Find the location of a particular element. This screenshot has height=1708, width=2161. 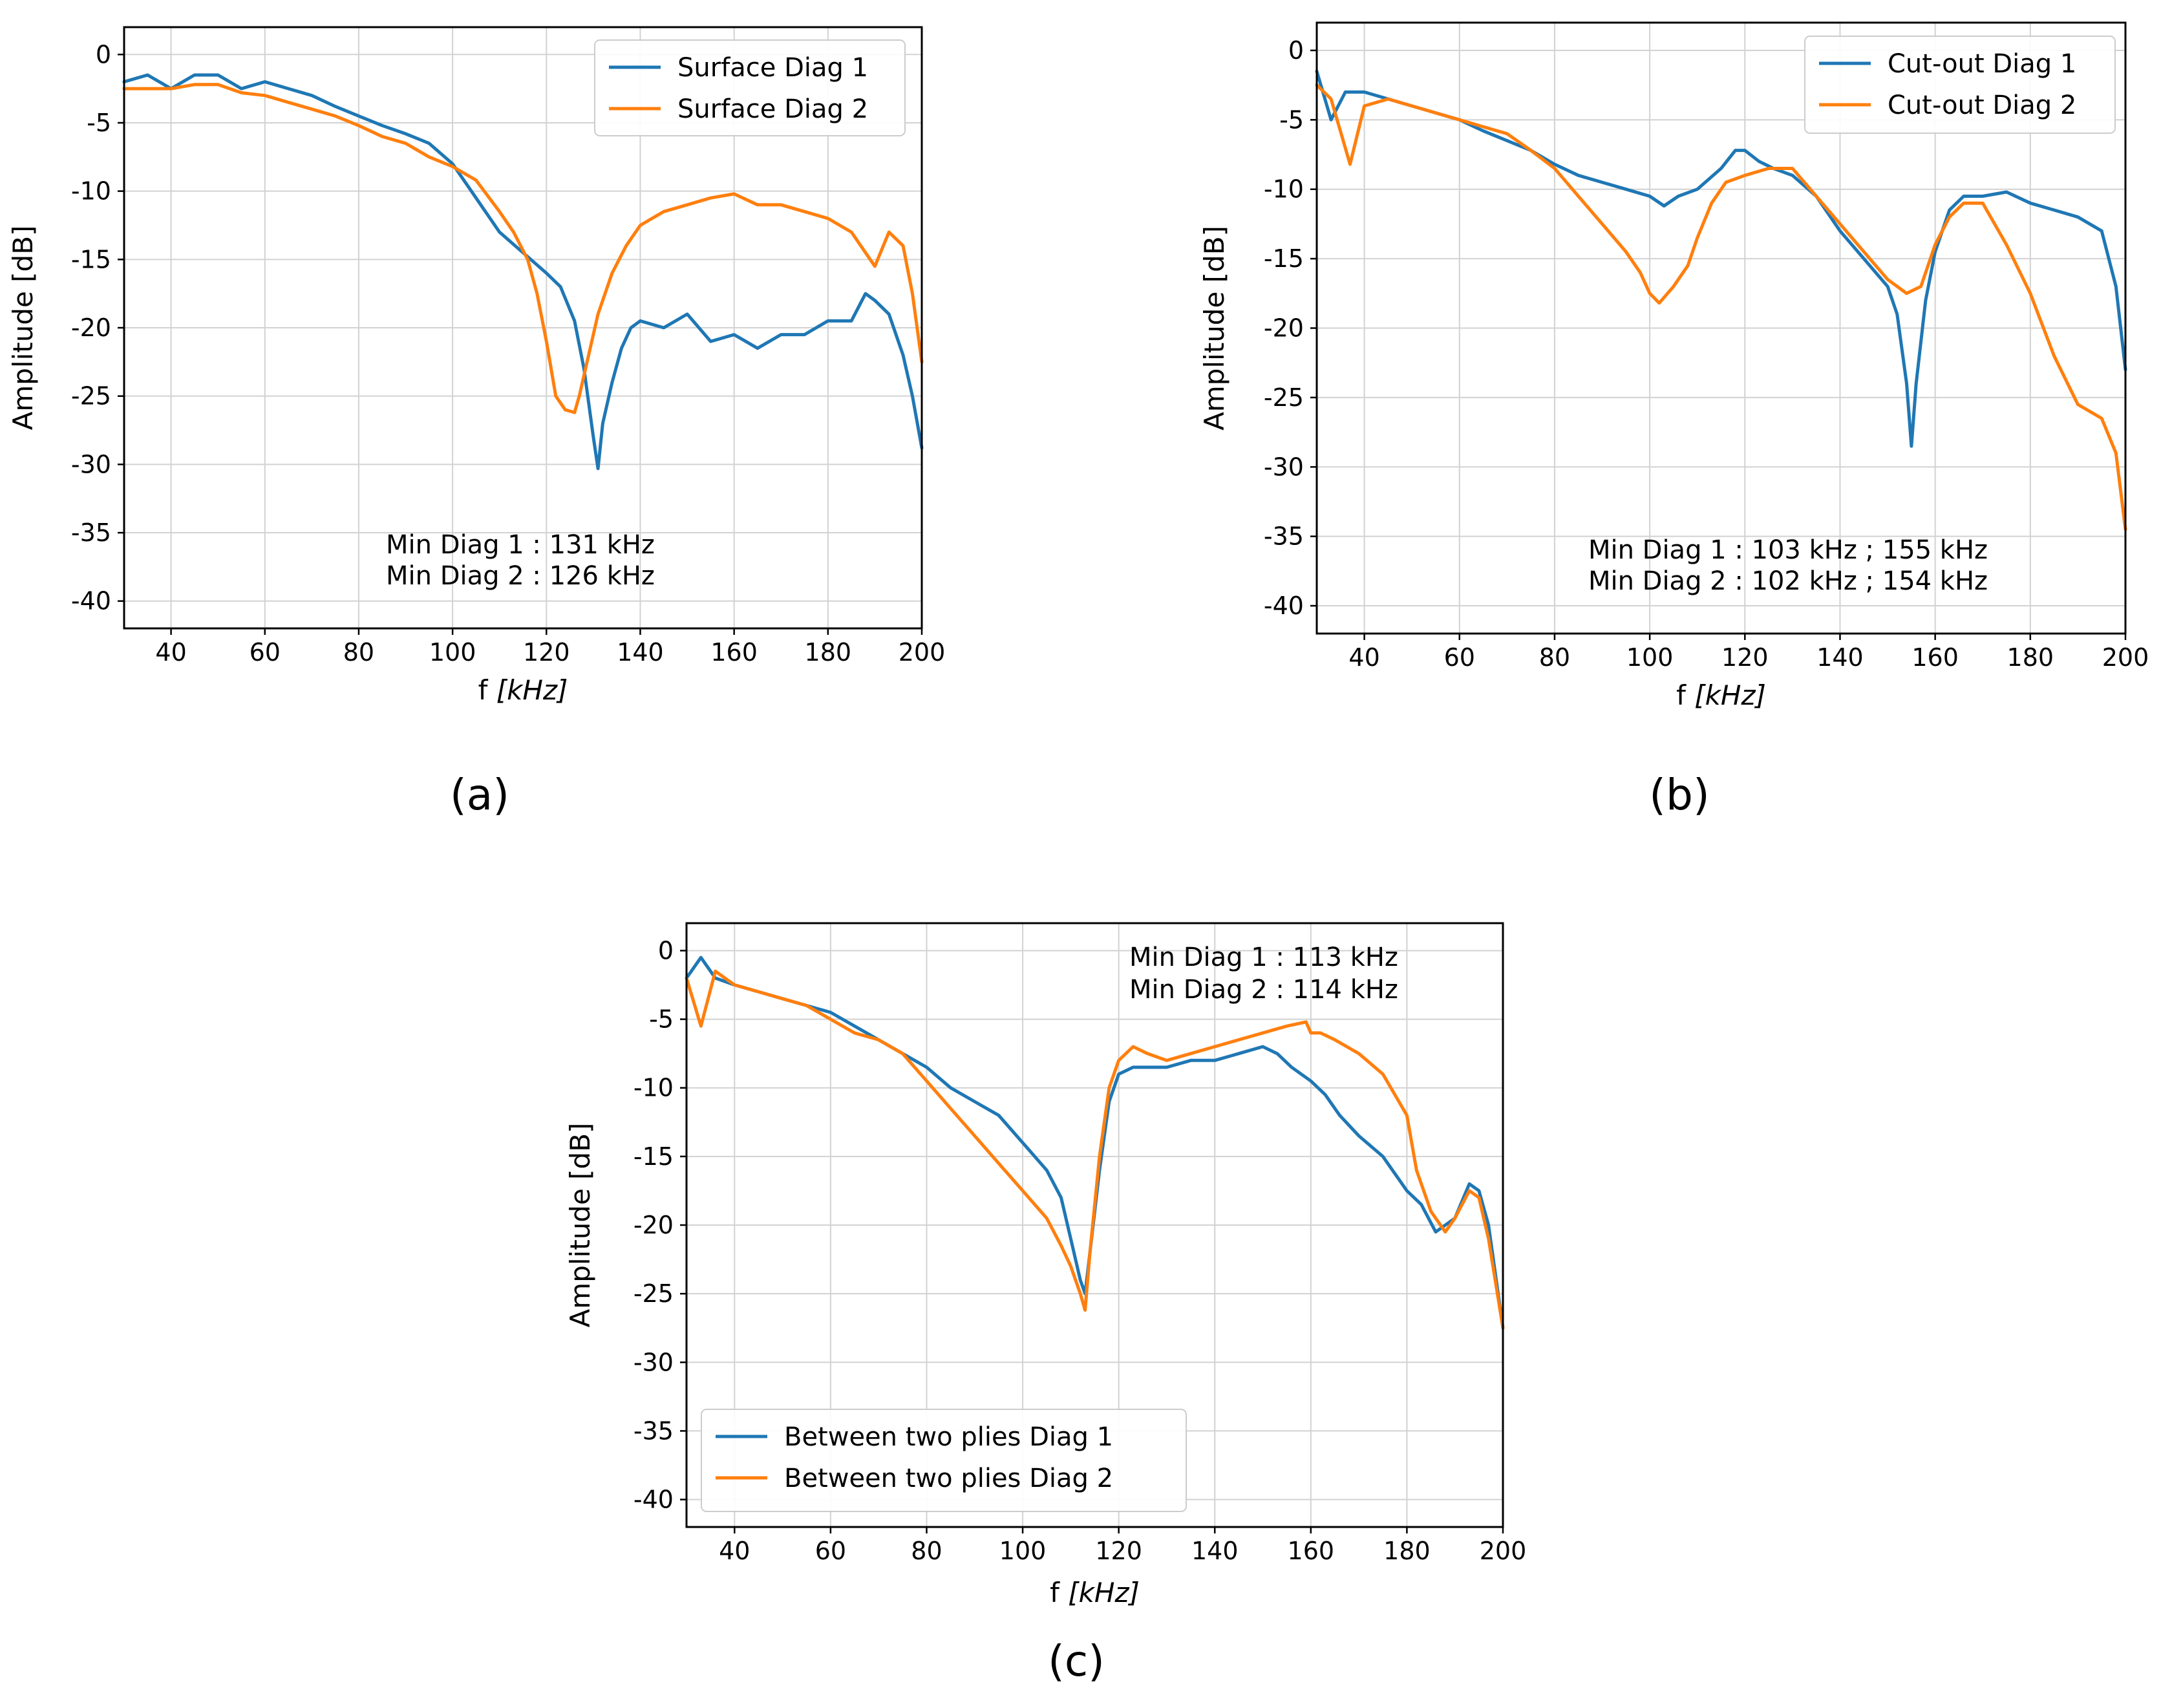

min-annotation-1: Min Diag 1 : 113 kHz is located at coordinates (1263, 957).